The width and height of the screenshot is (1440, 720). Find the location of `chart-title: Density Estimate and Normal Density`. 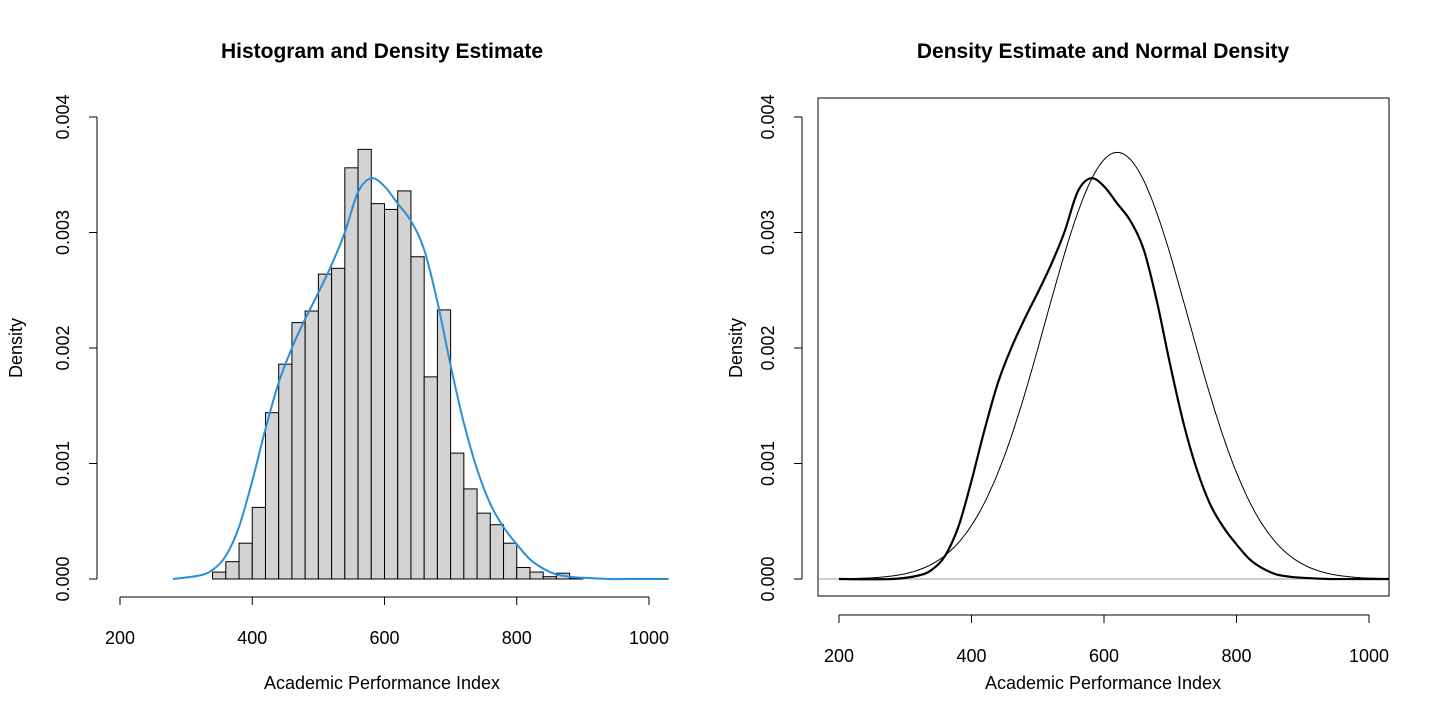

chart-title: Density Estimate and Normal Density is located at coordinates (1103, 51).